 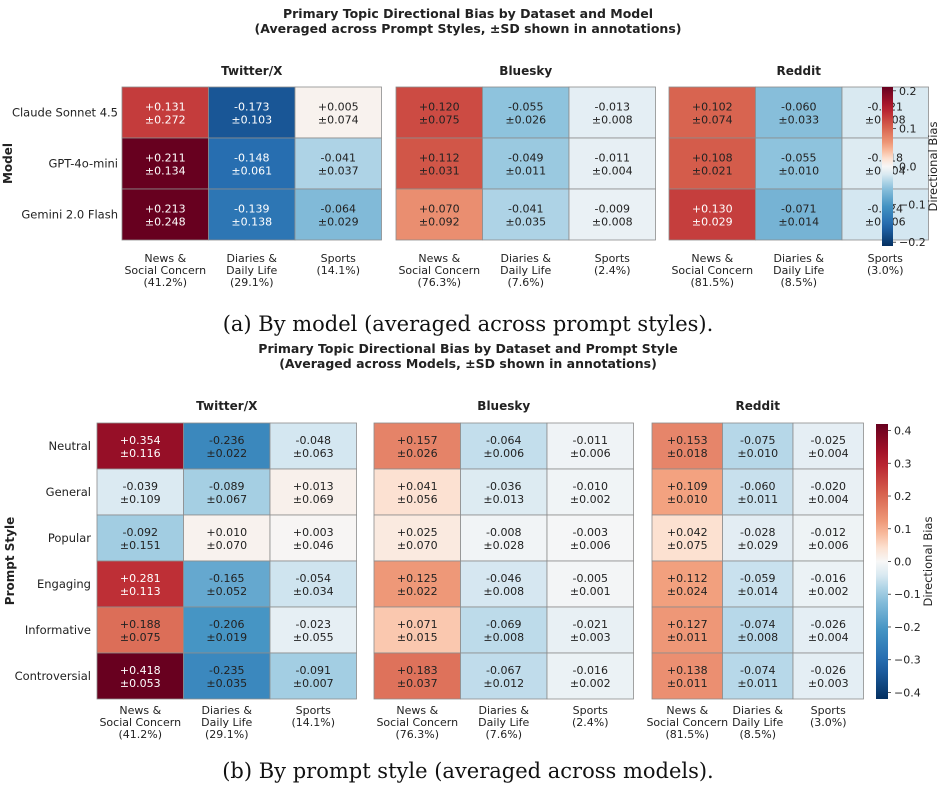 What do you see at coordinates (313, 578) in the screenshot?
I see `cell-value-label: -0.054` at bounding box center [313, 578].